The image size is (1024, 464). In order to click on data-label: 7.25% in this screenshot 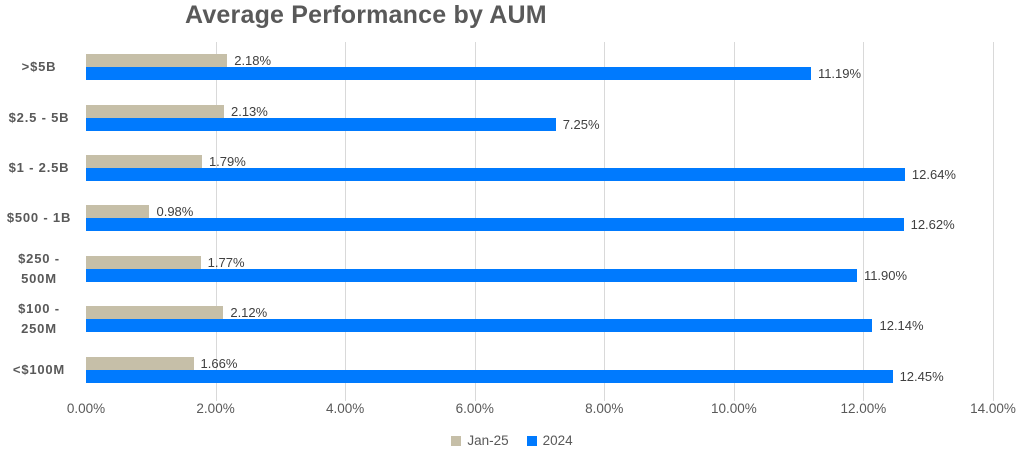, I will do `click(581, 124)`.